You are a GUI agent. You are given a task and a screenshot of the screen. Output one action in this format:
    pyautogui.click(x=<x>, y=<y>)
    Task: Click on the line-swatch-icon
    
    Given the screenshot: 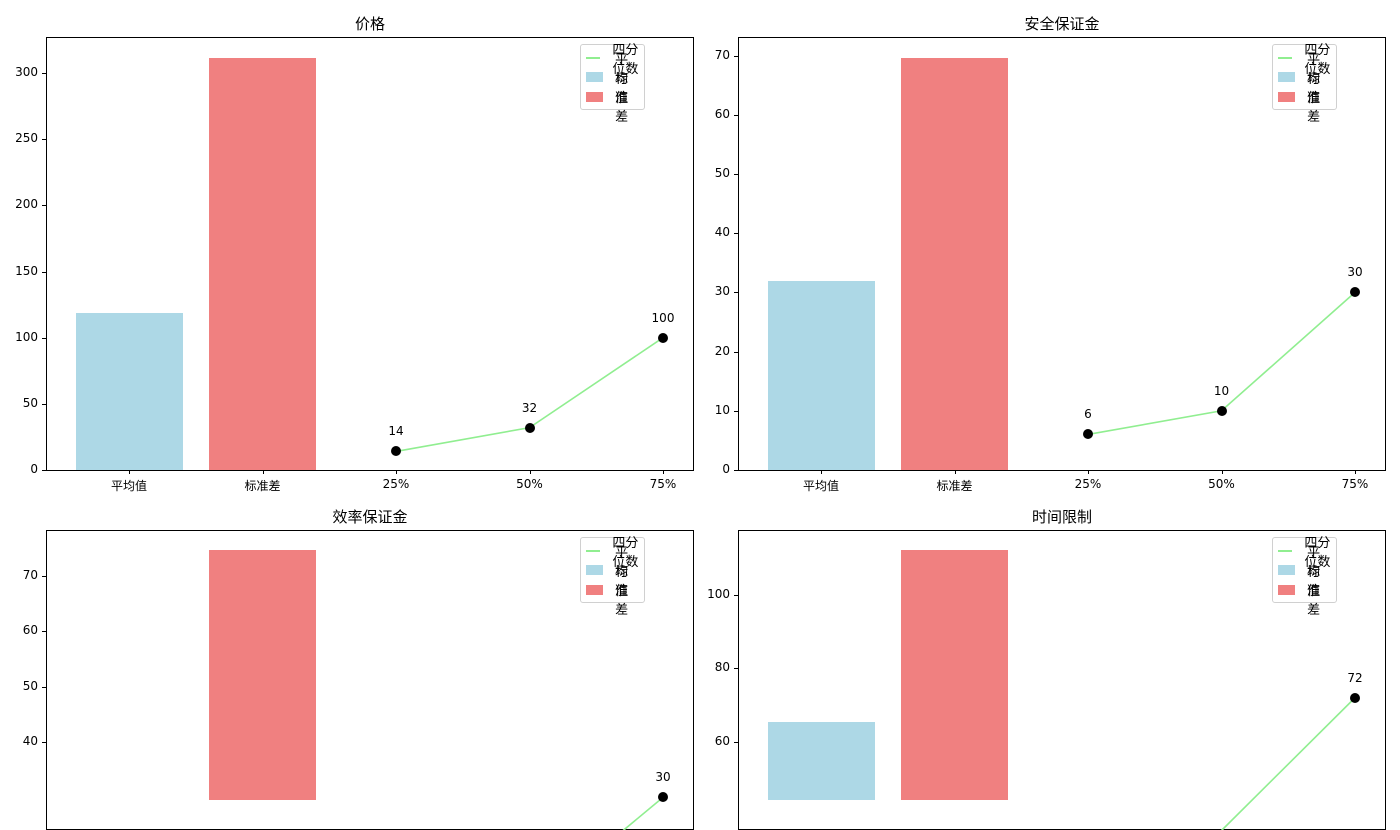 What is the action you would take?
    pyautogui.click(x=593, y=57)
    